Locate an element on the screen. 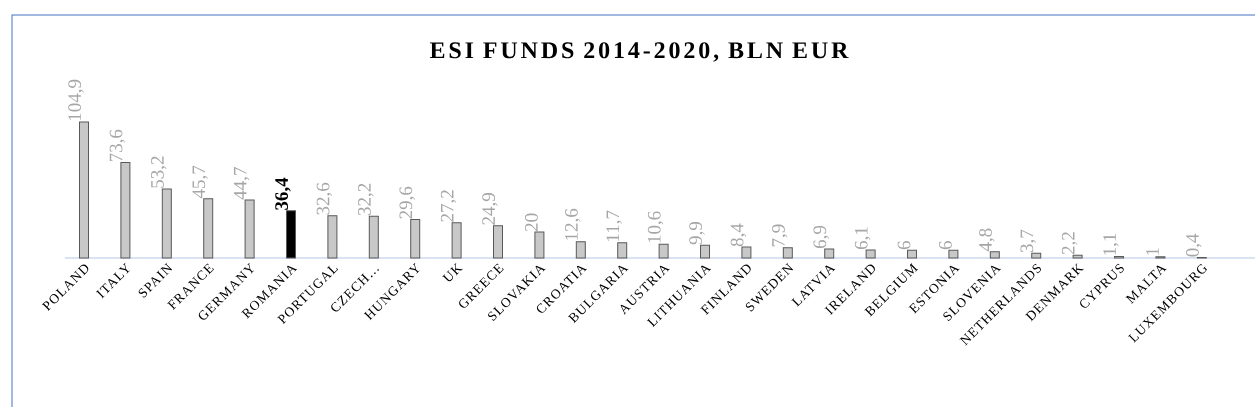 This screenshot has width=1255, height=407. data-label: 104,9 is located at coordinates (76, 100).